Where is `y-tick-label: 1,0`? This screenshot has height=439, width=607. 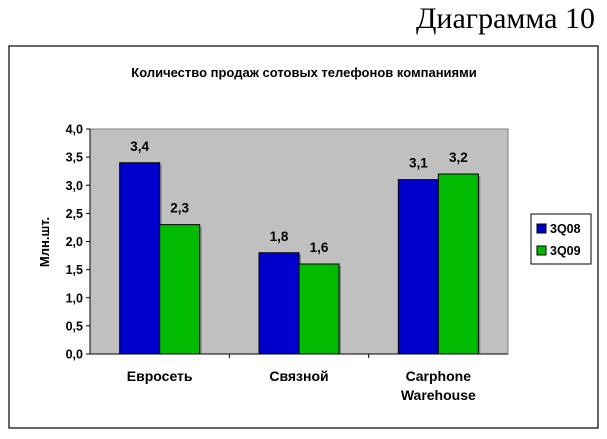 y-tick-label: 1,0 is located at coordinates (74, 298).